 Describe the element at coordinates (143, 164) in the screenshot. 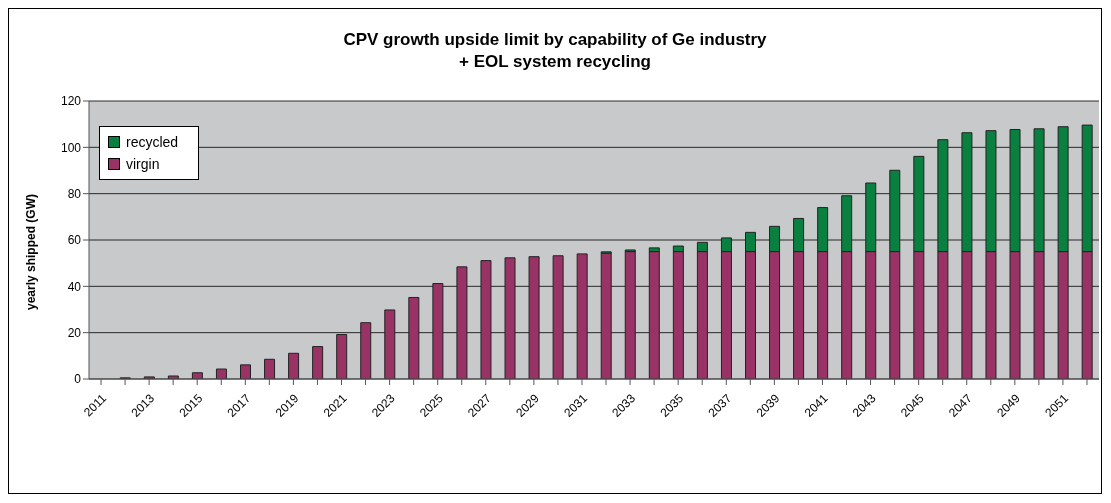

I see `legend-label: virgin` at that location.